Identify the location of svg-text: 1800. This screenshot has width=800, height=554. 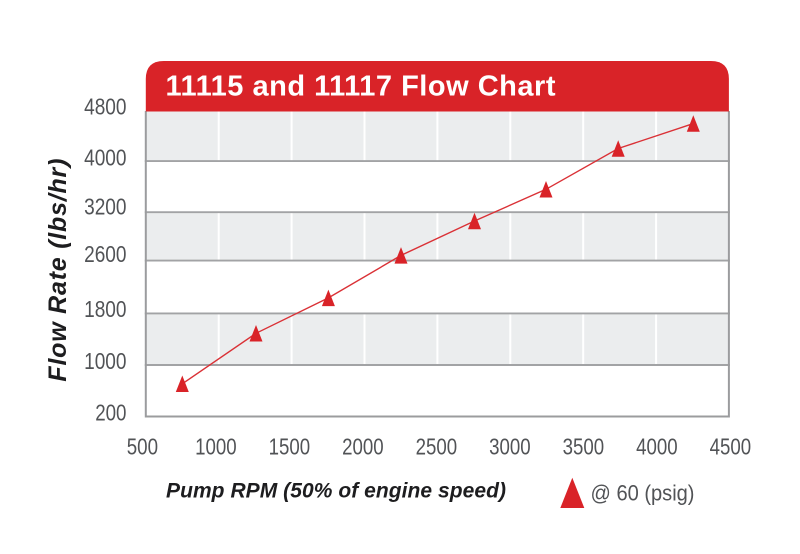
(105, 309).